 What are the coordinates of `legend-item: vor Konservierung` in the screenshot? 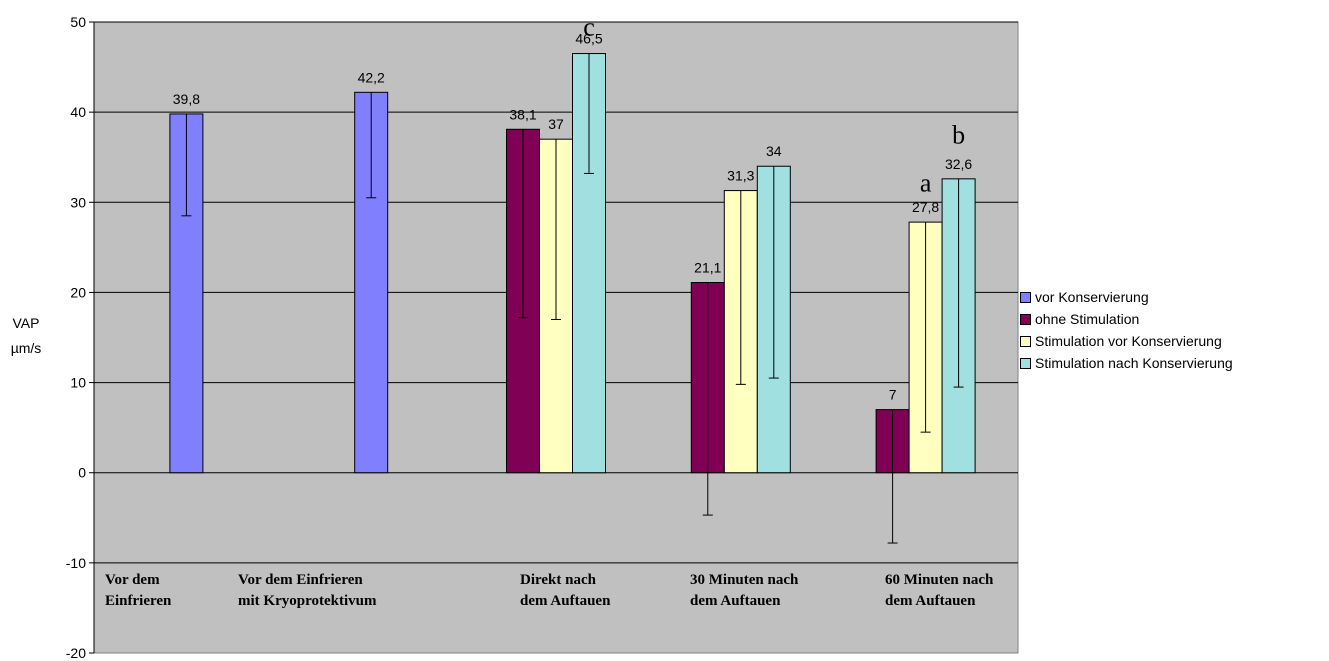 It's located at (1126, 297).